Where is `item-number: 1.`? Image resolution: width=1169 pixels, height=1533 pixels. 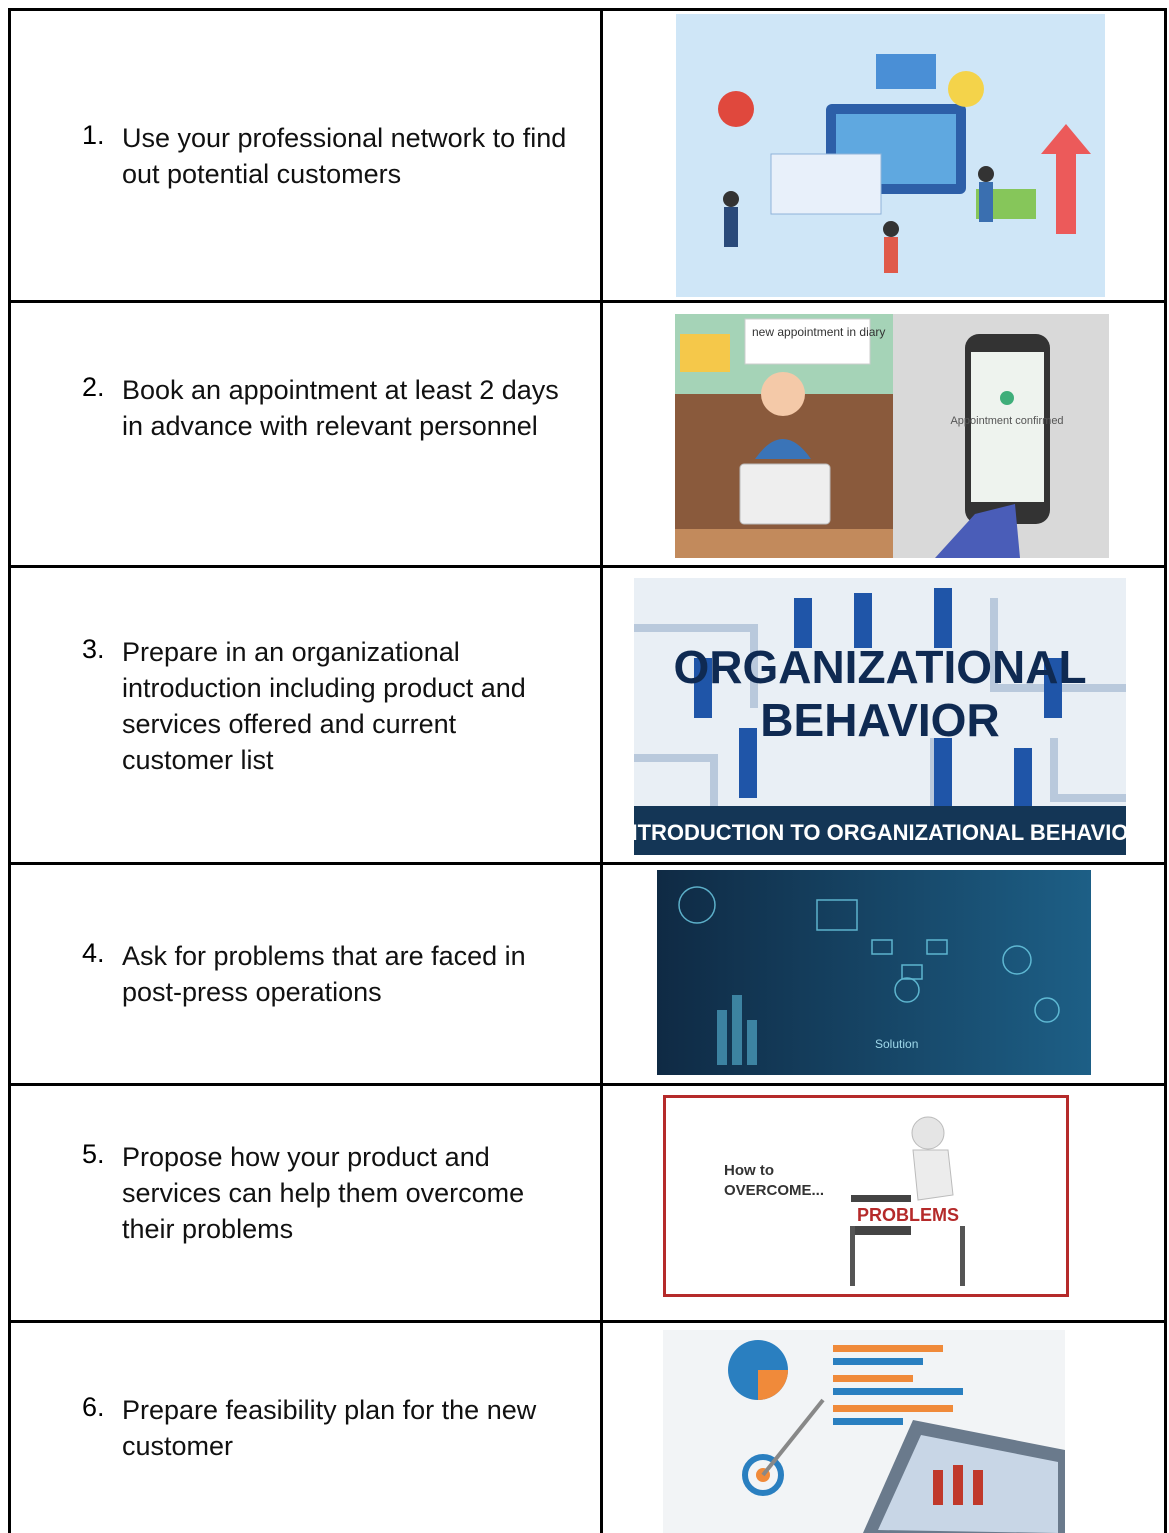 item-number: 1. is located at coordinates (93, 134).